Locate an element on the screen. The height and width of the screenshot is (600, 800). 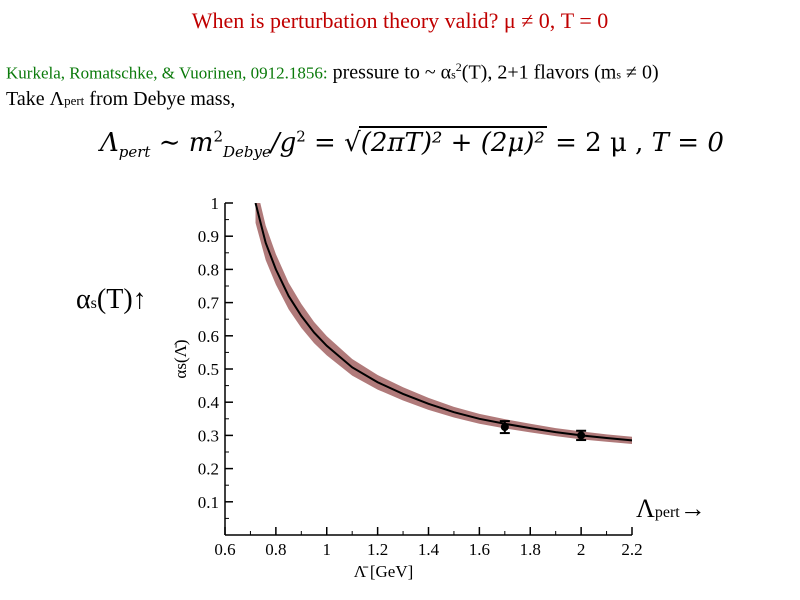
take-line: Take Λpert from Debye mass, is located at coordinates (120, 99).